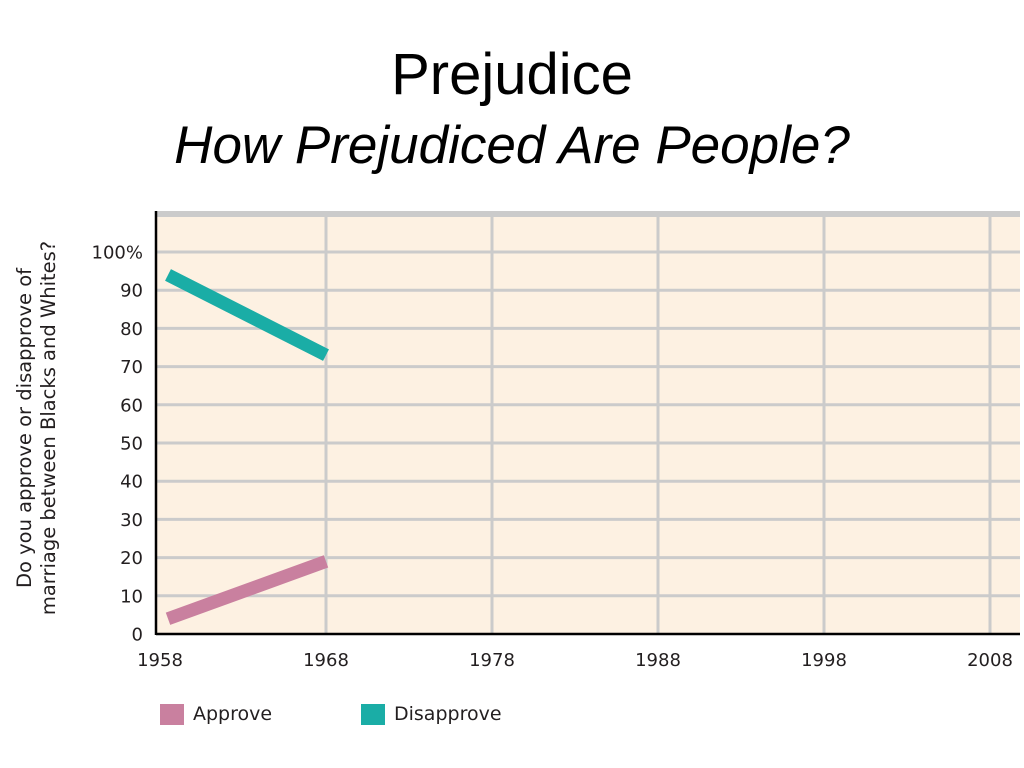  What do you see at coordinates (131, 520) in the screenshot?
I see `y-tick-label: 30` at bounding box center [131, 520].